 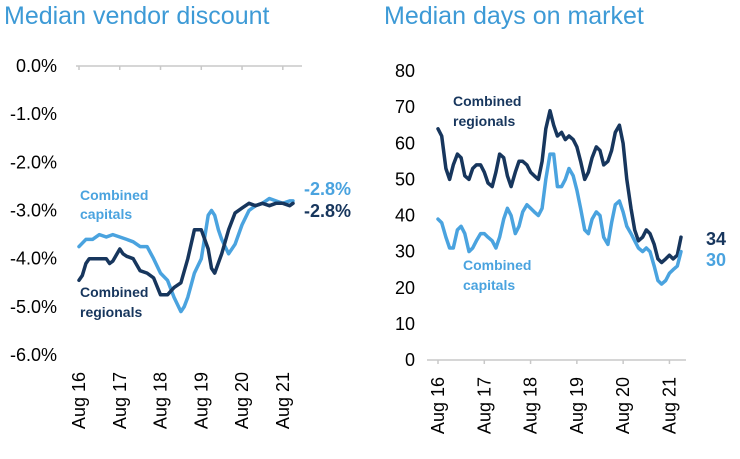 I want to click on y-axis-tick-labels: 0.0% -1.0% -2.0% -3.0% -4.0% -5.0% -6.0%, so click(x=33, y=210).